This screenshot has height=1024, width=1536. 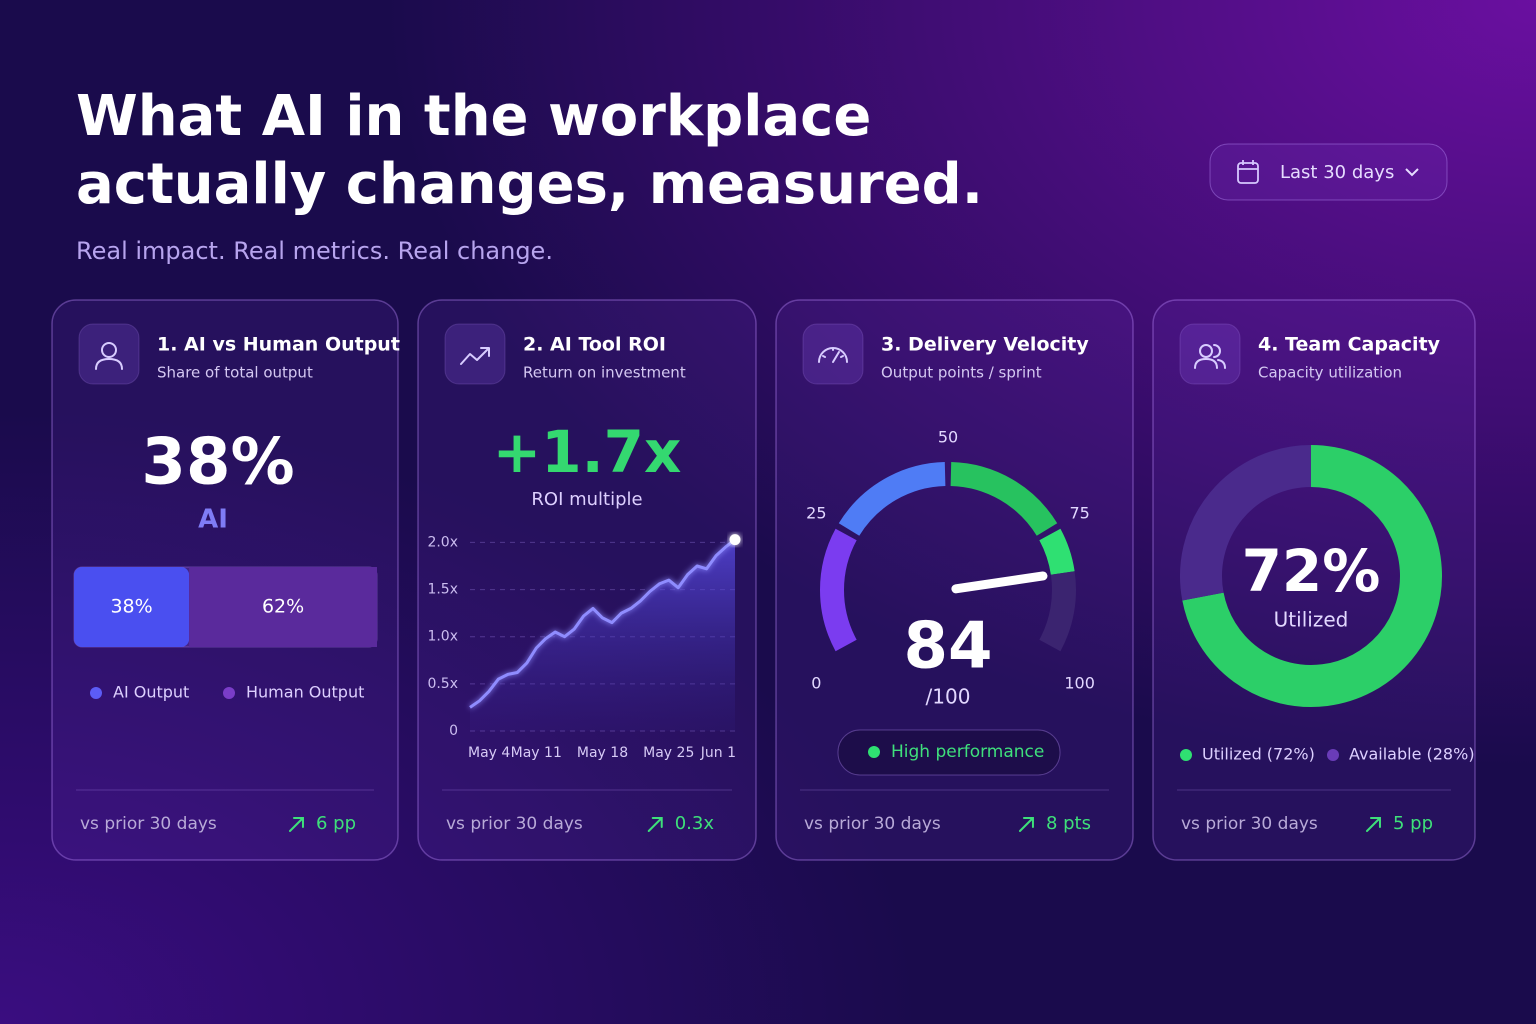 What do you see at coordinates (453, 731) in the screenshot?
I see `y-tick-label: 0` at bounding box center [453, 731].